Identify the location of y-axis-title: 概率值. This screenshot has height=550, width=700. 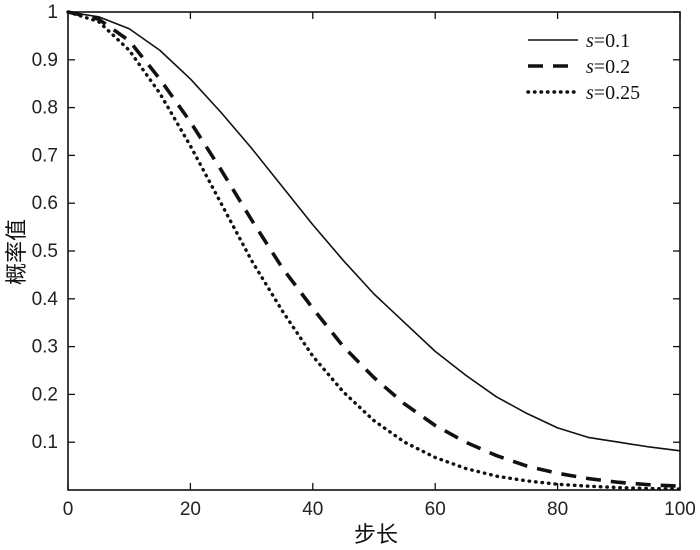
(17, 252).